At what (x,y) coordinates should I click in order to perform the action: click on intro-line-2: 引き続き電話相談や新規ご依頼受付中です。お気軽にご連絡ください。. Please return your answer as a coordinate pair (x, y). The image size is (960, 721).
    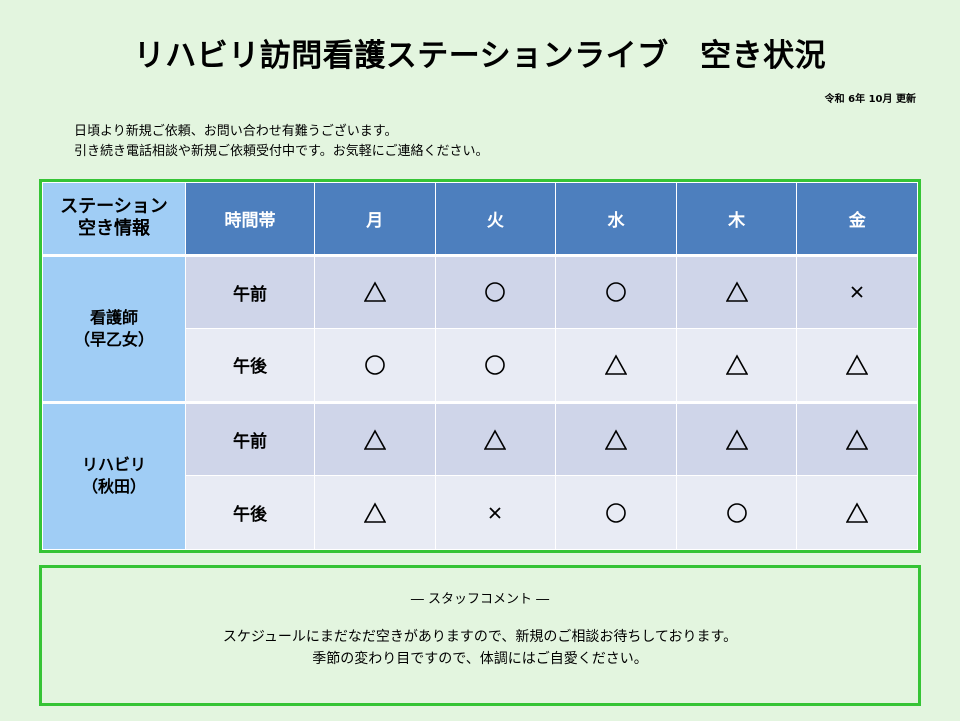
    Looking at the image, I should click on (281, 151).